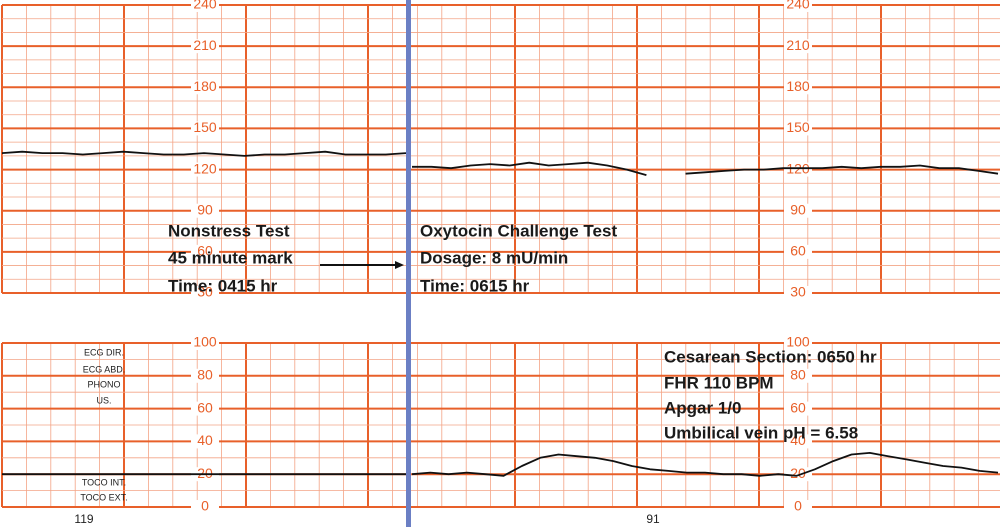 The image size is (1003, 527). I want to click on channel-label: US., so click(103, 400).